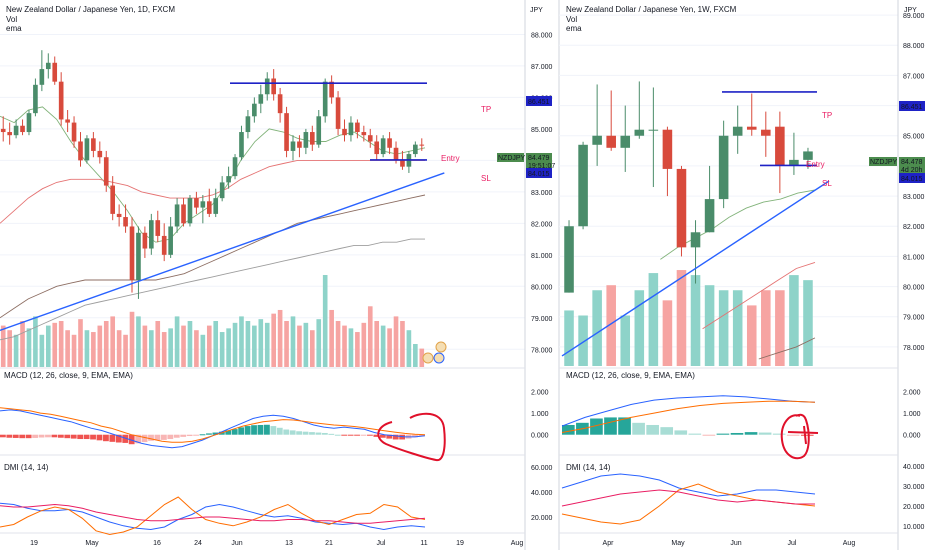  What do you see at coordinates (236, 543) in the screenshot?
I see `time-axis-label: Jun` at bounding box center [236, 543].